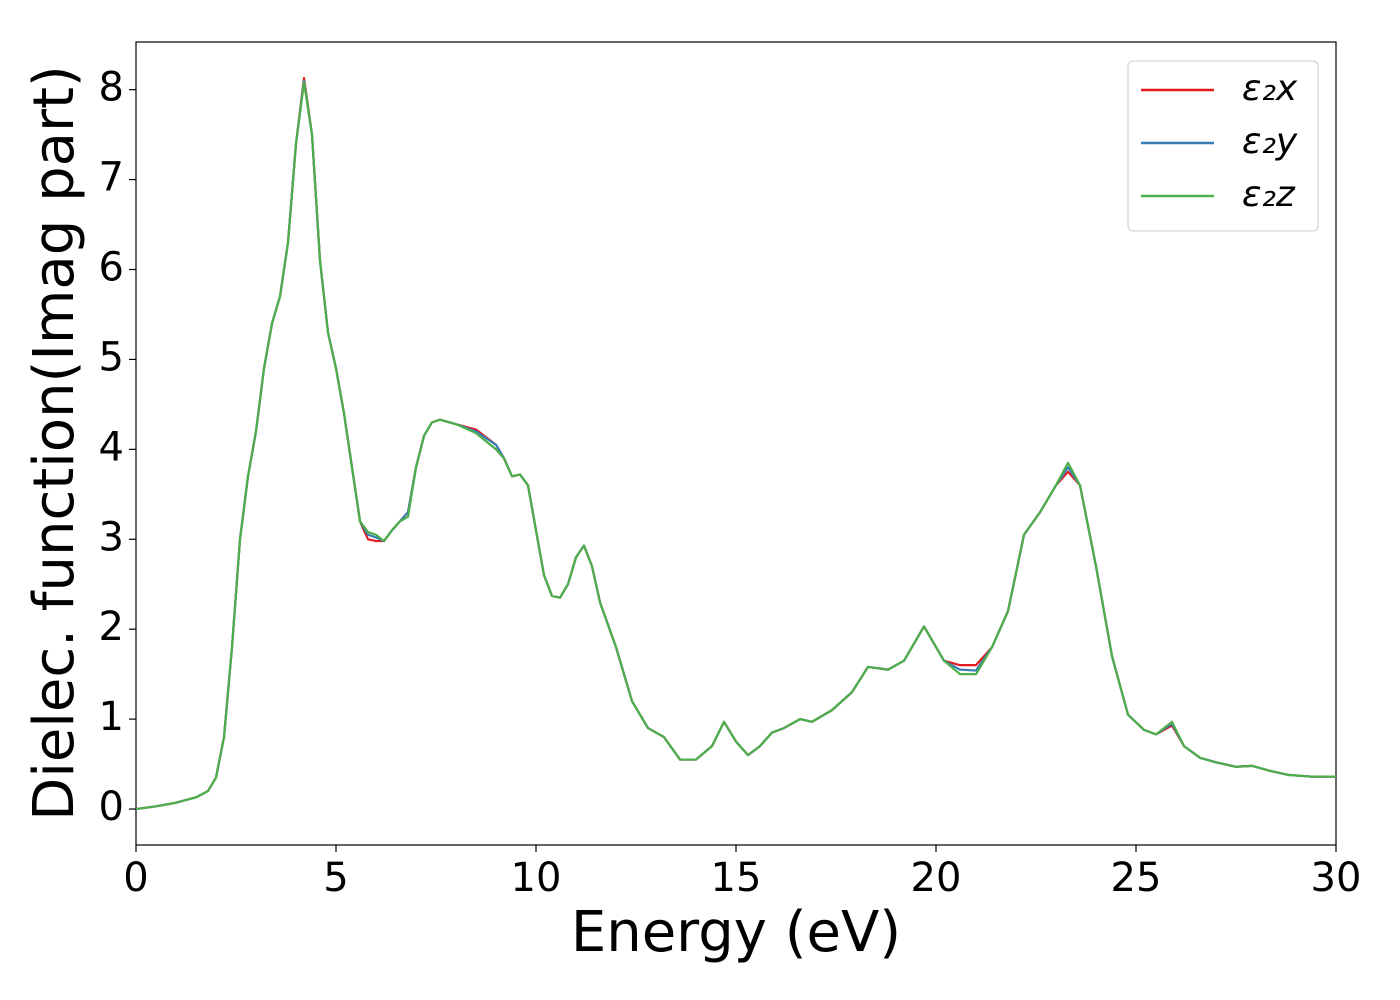  Describe the element at coordinates (335, 878) in the screenshot. I see `x-tick-label: 5` at that location.